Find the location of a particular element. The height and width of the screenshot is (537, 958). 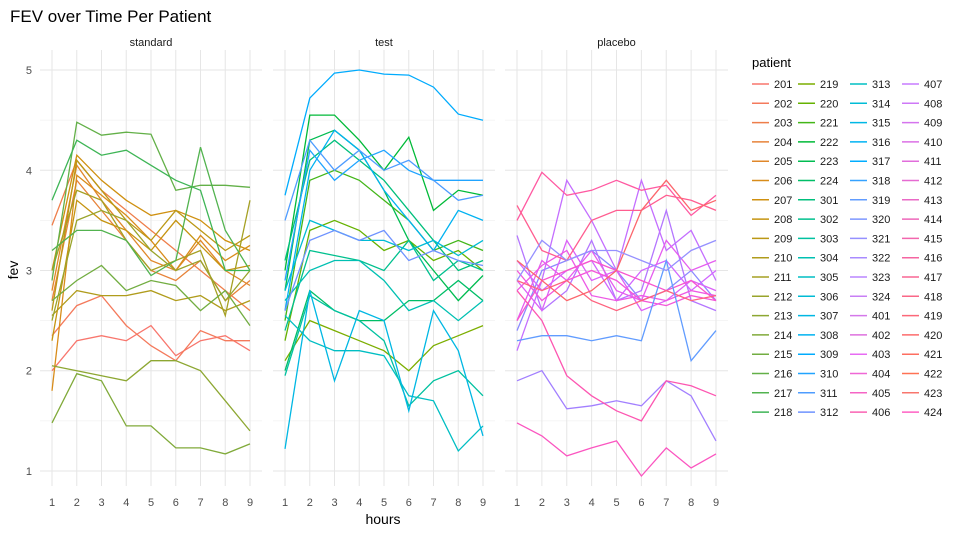

chart-title: FEV over Time Per Patient is located at coordinates (111, 16).